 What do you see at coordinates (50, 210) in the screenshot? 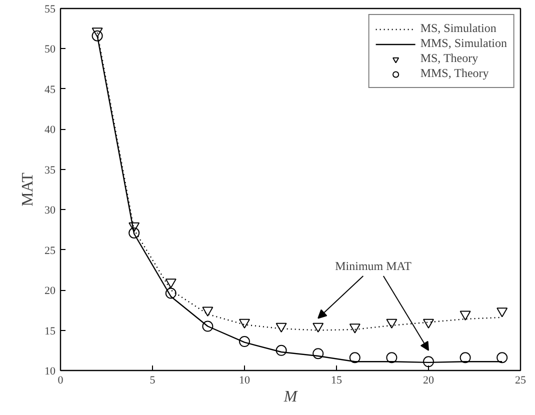
I see `y-tick-label: 30` at bounding box center [50, 210].